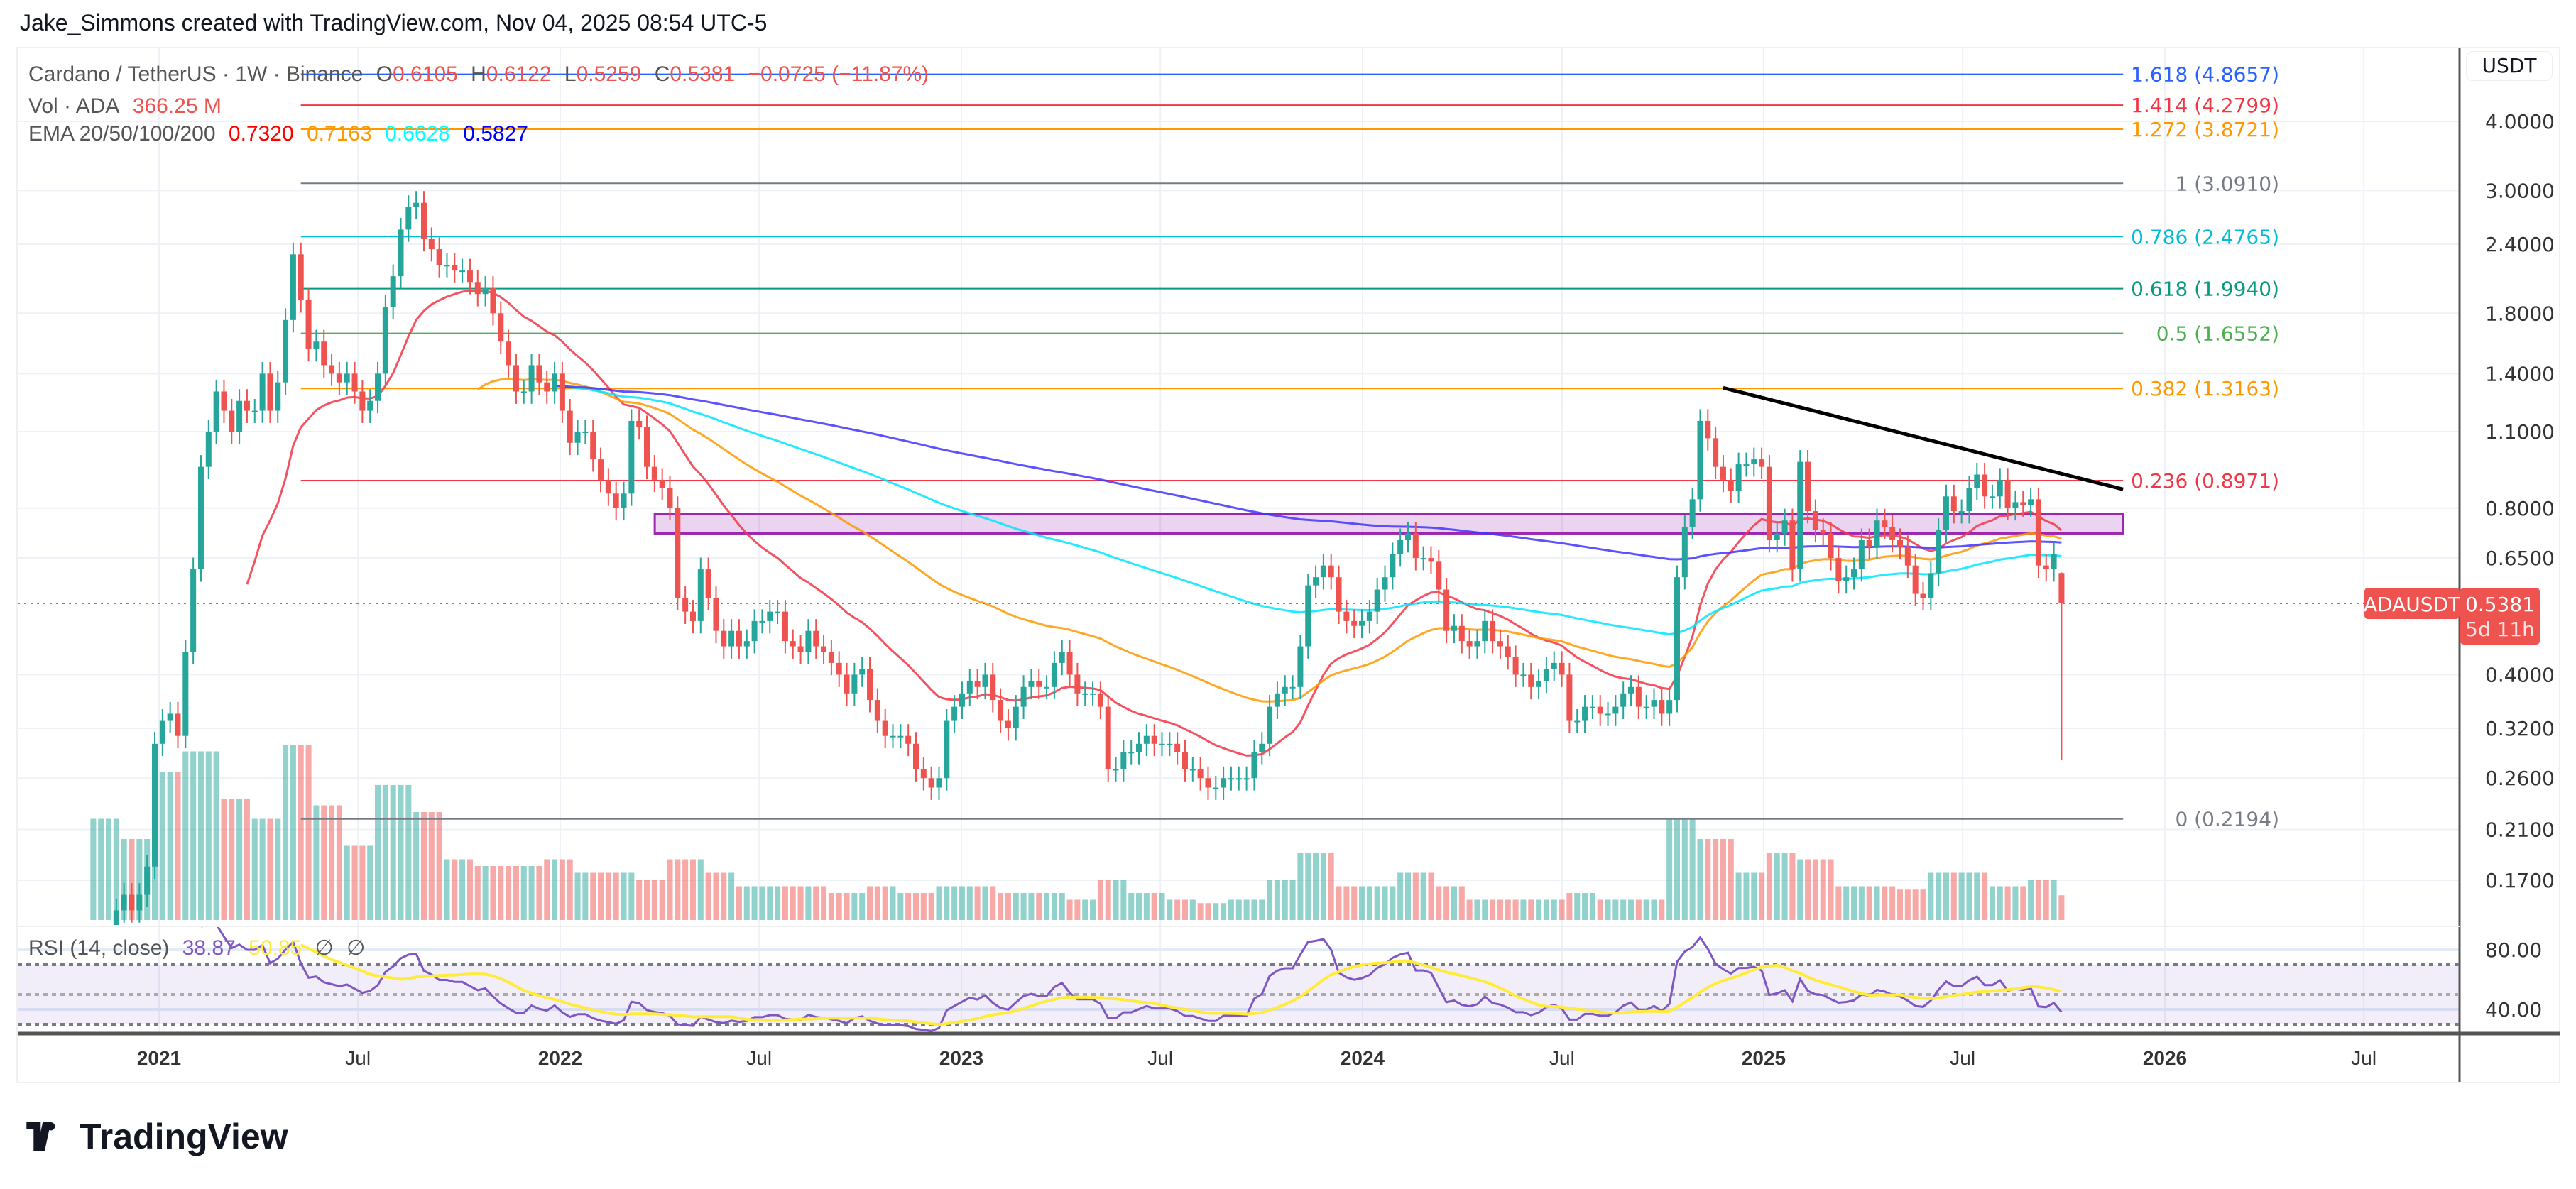  Describe the element at coordinates (40, 1137) in the screenshot. I see `tradingview-logo-icon` at that location.